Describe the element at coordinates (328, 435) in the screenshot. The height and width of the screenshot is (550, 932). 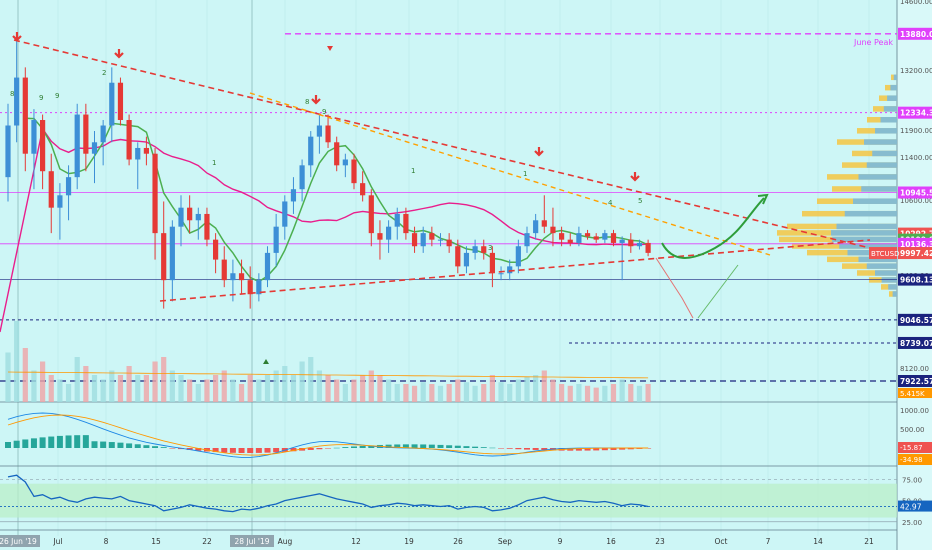
I see `macd-signal-line` at that location.